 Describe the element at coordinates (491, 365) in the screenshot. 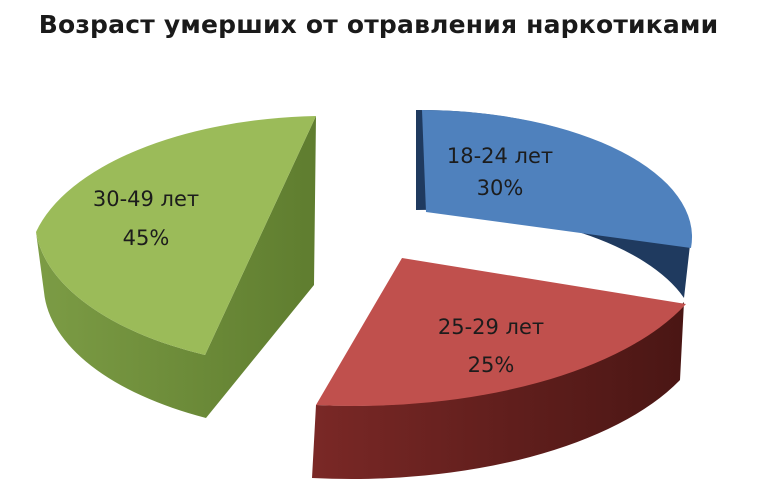

I see `slice-25-29-value: 25%` at that location.